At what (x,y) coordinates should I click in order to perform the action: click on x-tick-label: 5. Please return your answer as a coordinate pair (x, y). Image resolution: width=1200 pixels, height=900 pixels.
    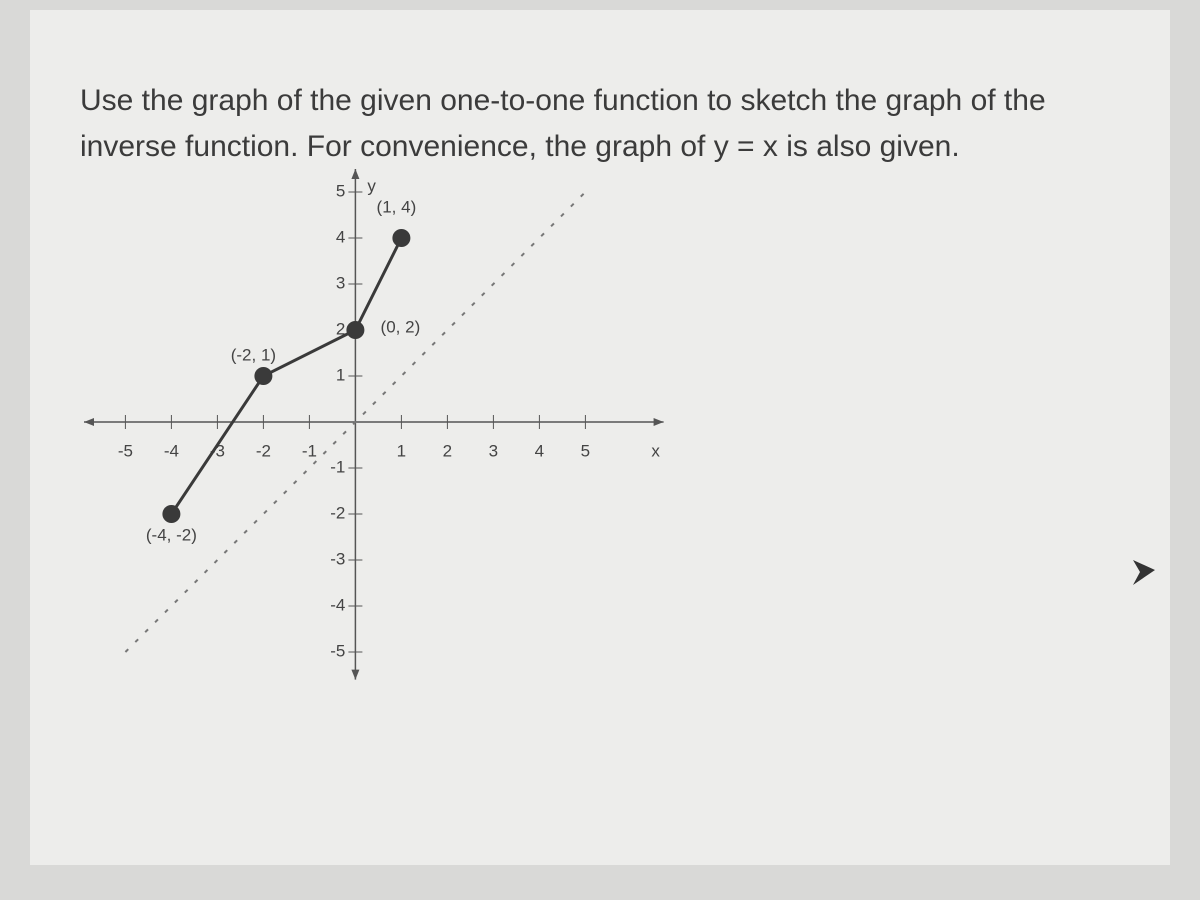
    Looking at the image, I should click on (585, 450).